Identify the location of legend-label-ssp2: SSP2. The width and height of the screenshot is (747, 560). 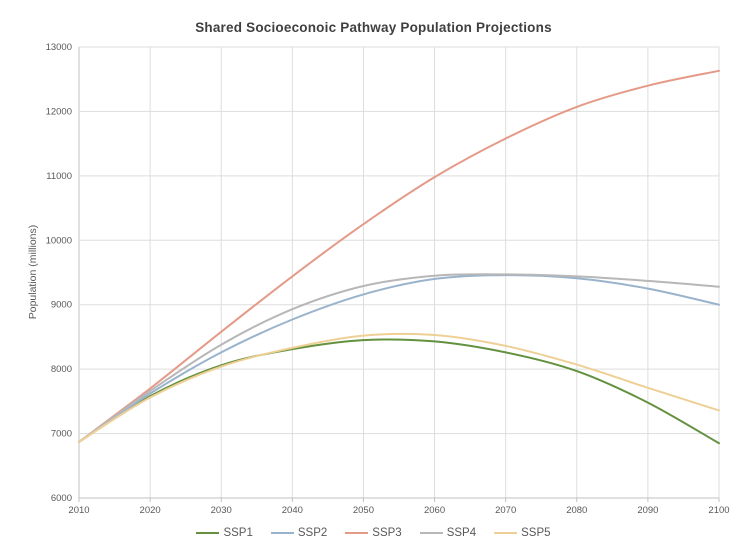
(312, 533).